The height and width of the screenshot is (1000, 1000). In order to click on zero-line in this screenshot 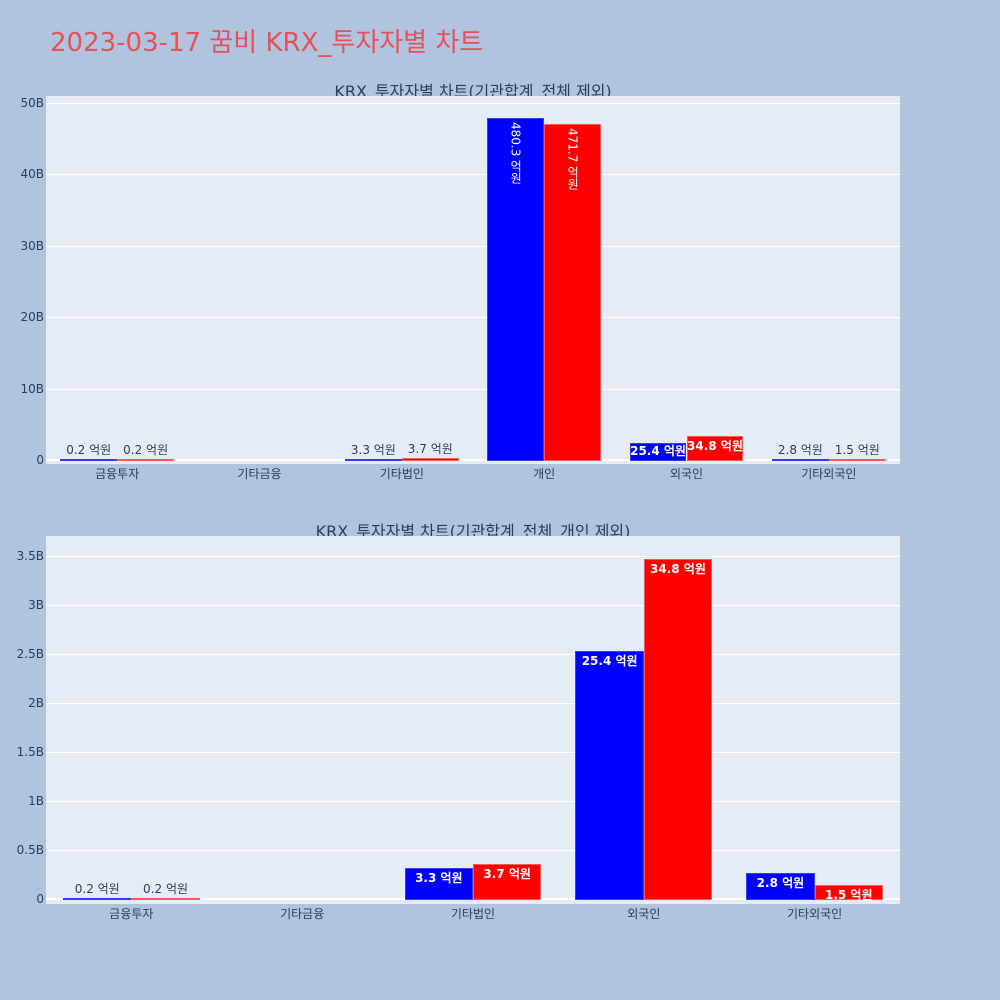, I will do `click(473, 460)`.